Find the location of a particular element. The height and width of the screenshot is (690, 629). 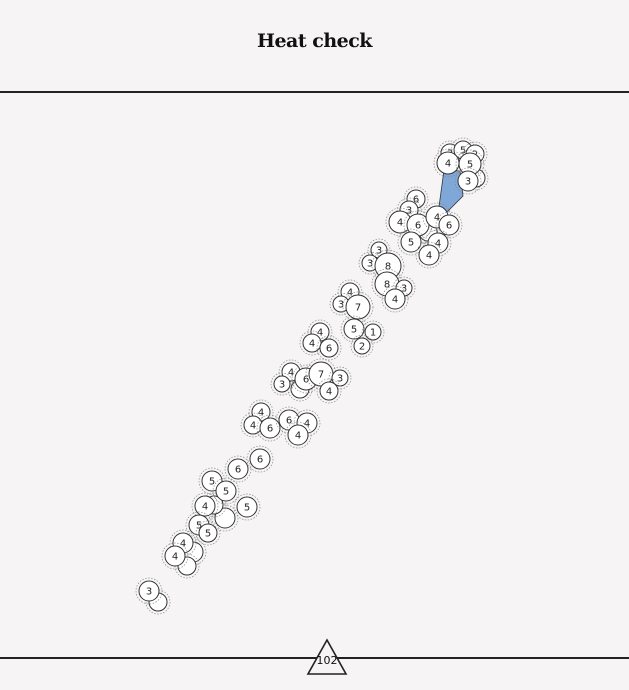

triangle-icon is located at coordinates (327, 656).